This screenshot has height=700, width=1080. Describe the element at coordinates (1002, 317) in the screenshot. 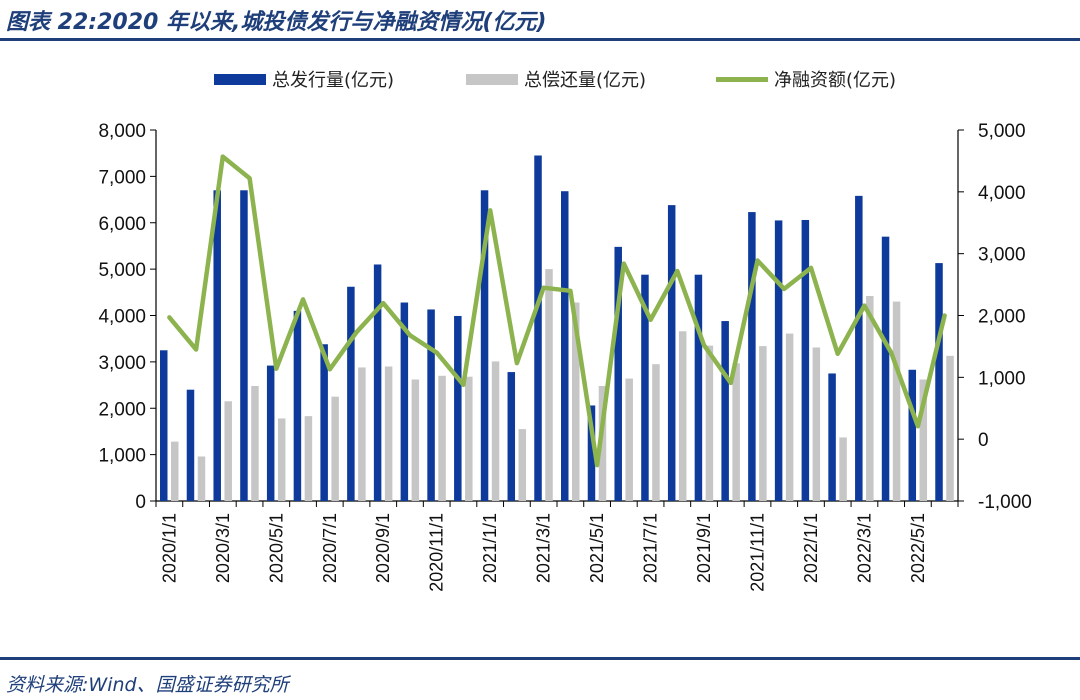

I see `right-tick-label: 2,000` at that location.